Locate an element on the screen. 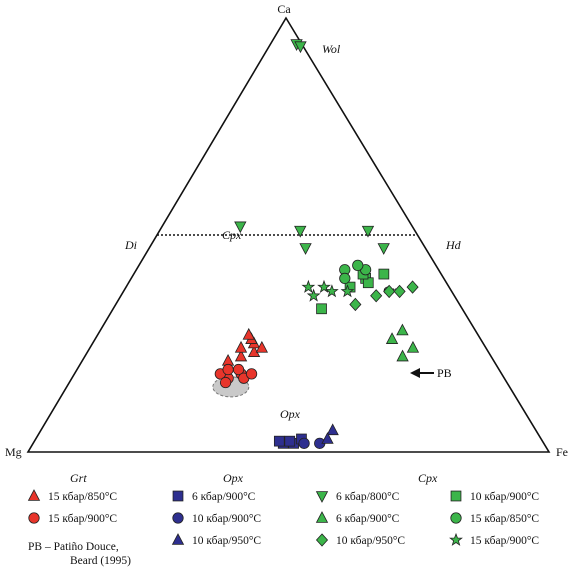 The image size is (572, 568). legend-label-cpx-5: 6 кбар/800°C is located at coordinates (368, 497).